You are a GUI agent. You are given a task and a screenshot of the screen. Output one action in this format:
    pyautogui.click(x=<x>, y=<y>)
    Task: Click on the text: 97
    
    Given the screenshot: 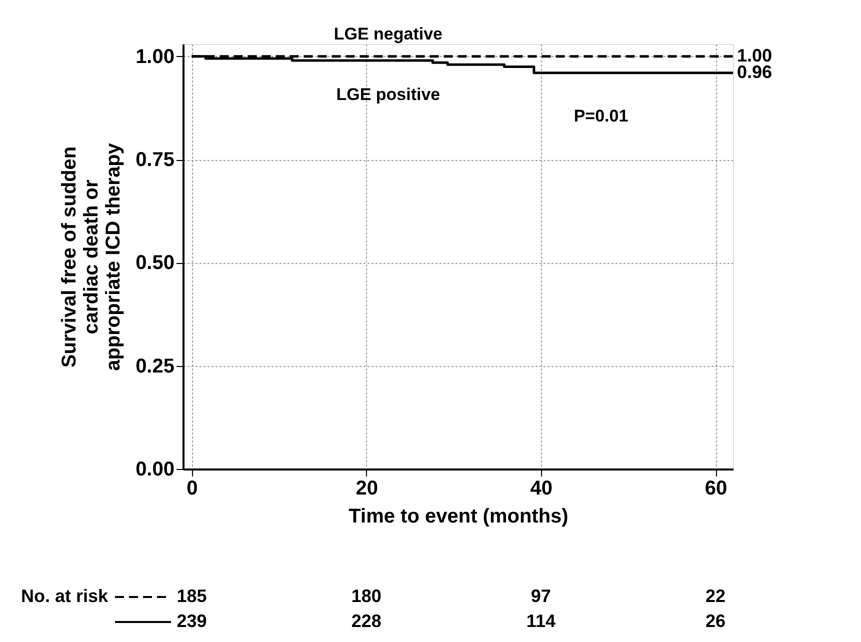 What is the action you would take?
    pyautogui.click(x=540, y=596)
    